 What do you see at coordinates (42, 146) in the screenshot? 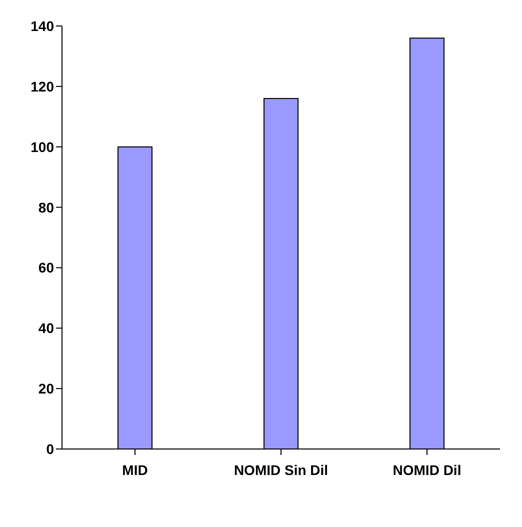
I see `y-tick-label: 100` at bounding box center [42, 146].